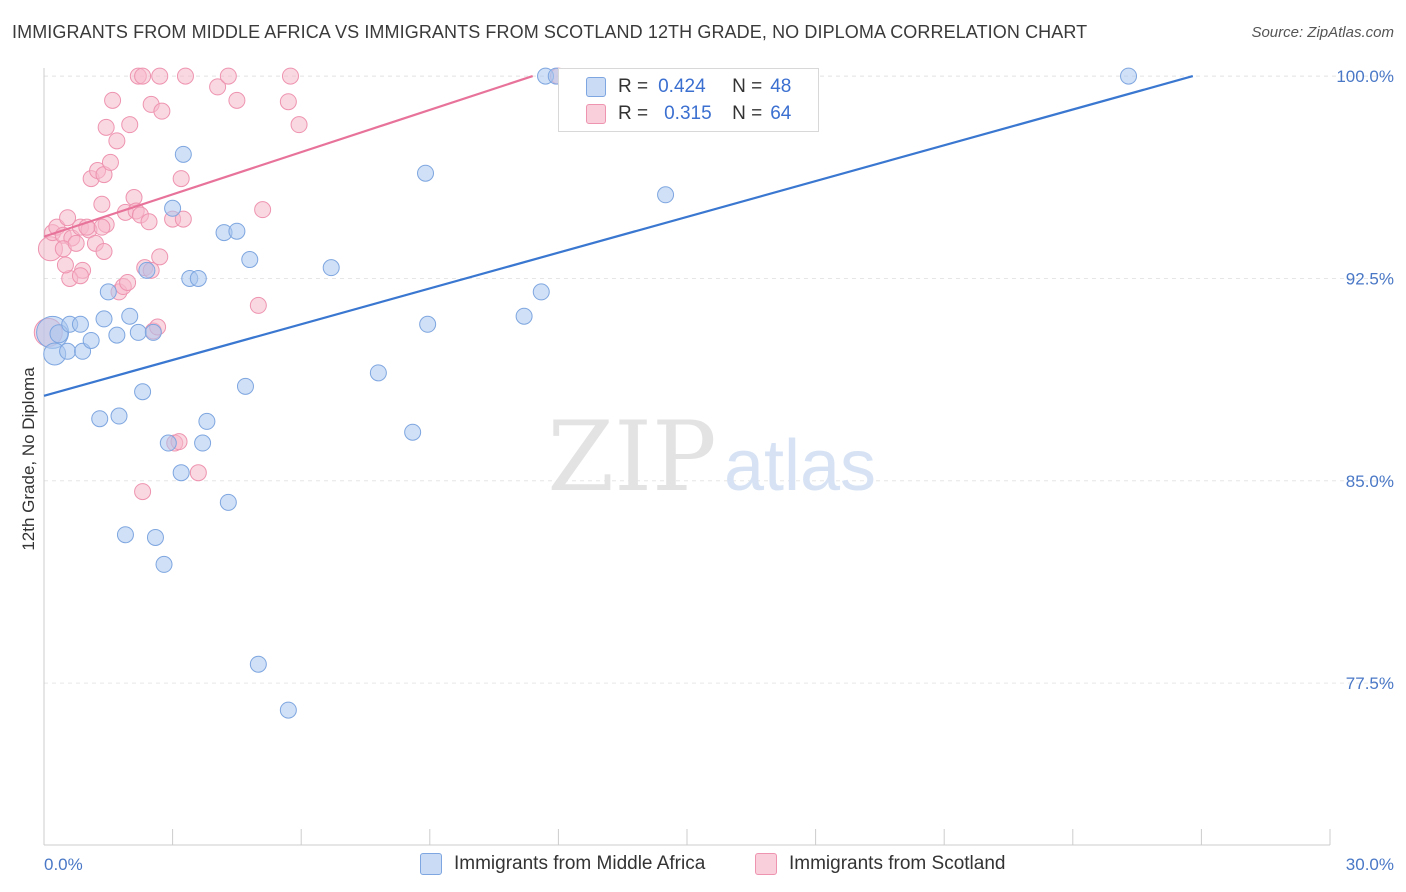 The image size is (1406, 892). I want to click on x-tick-label-max: 30.0%, so click(1370, 864).